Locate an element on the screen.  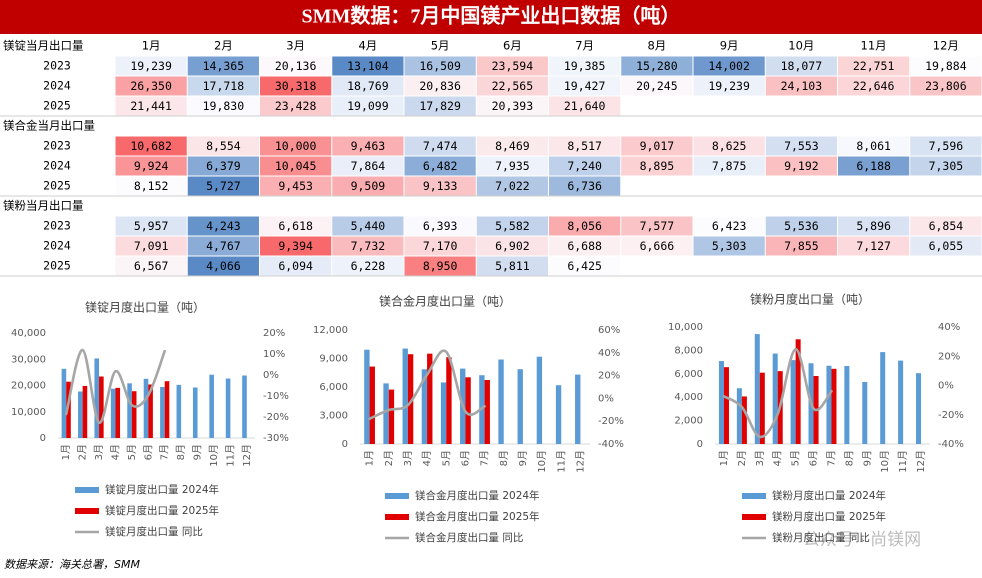
table-cell: 15,280 is located at coordinates (657, 66).